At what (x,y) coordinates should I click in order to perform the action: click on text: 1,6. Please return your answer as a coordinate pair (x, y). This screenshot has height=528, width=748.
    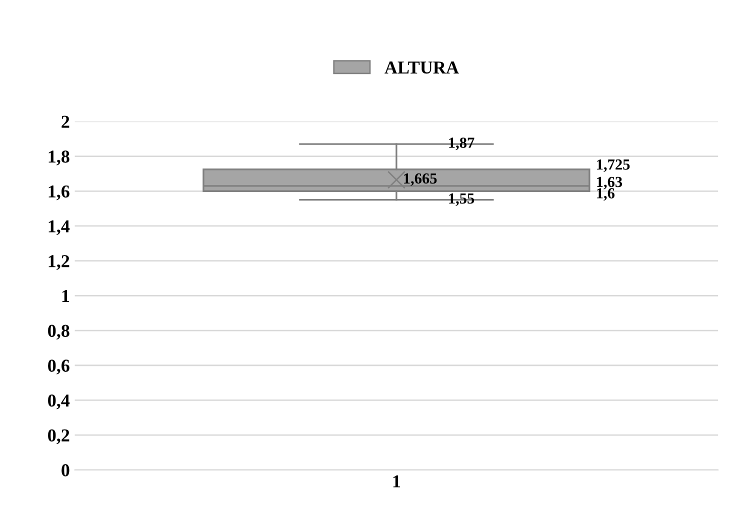
    Looking at the image, I should click on (606, 194).